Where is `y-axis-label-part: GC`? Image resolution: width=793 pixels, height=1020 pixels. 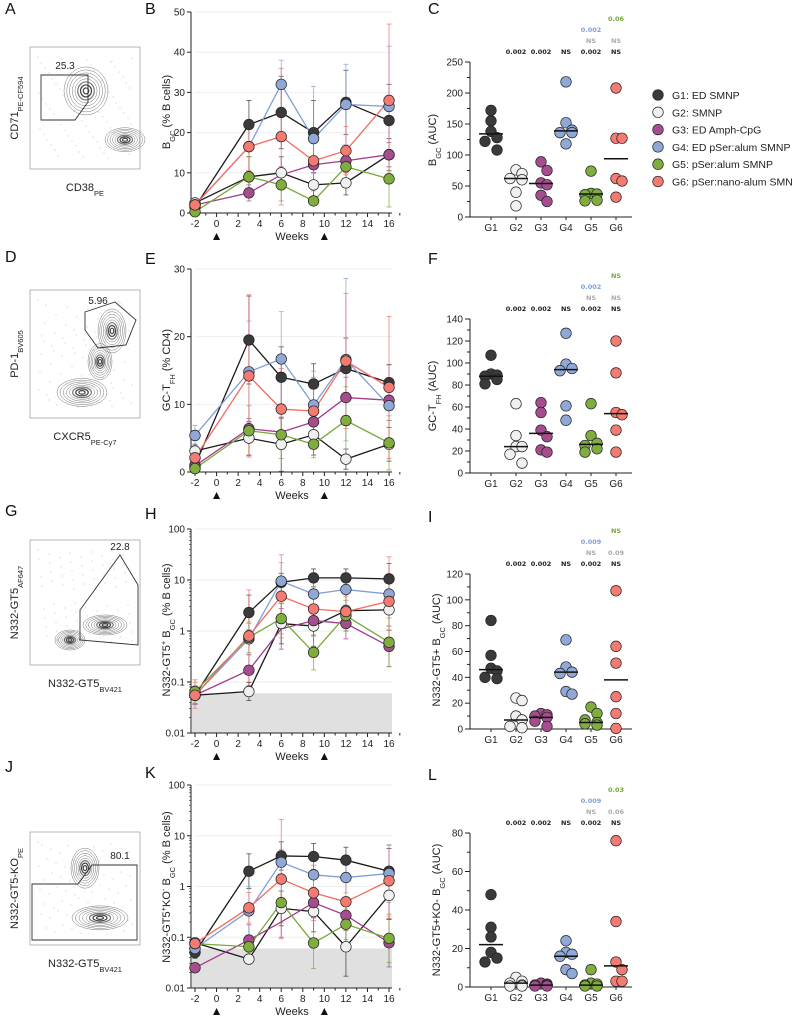
y-axis-label-part: GC is located at coordinates (172, 872).